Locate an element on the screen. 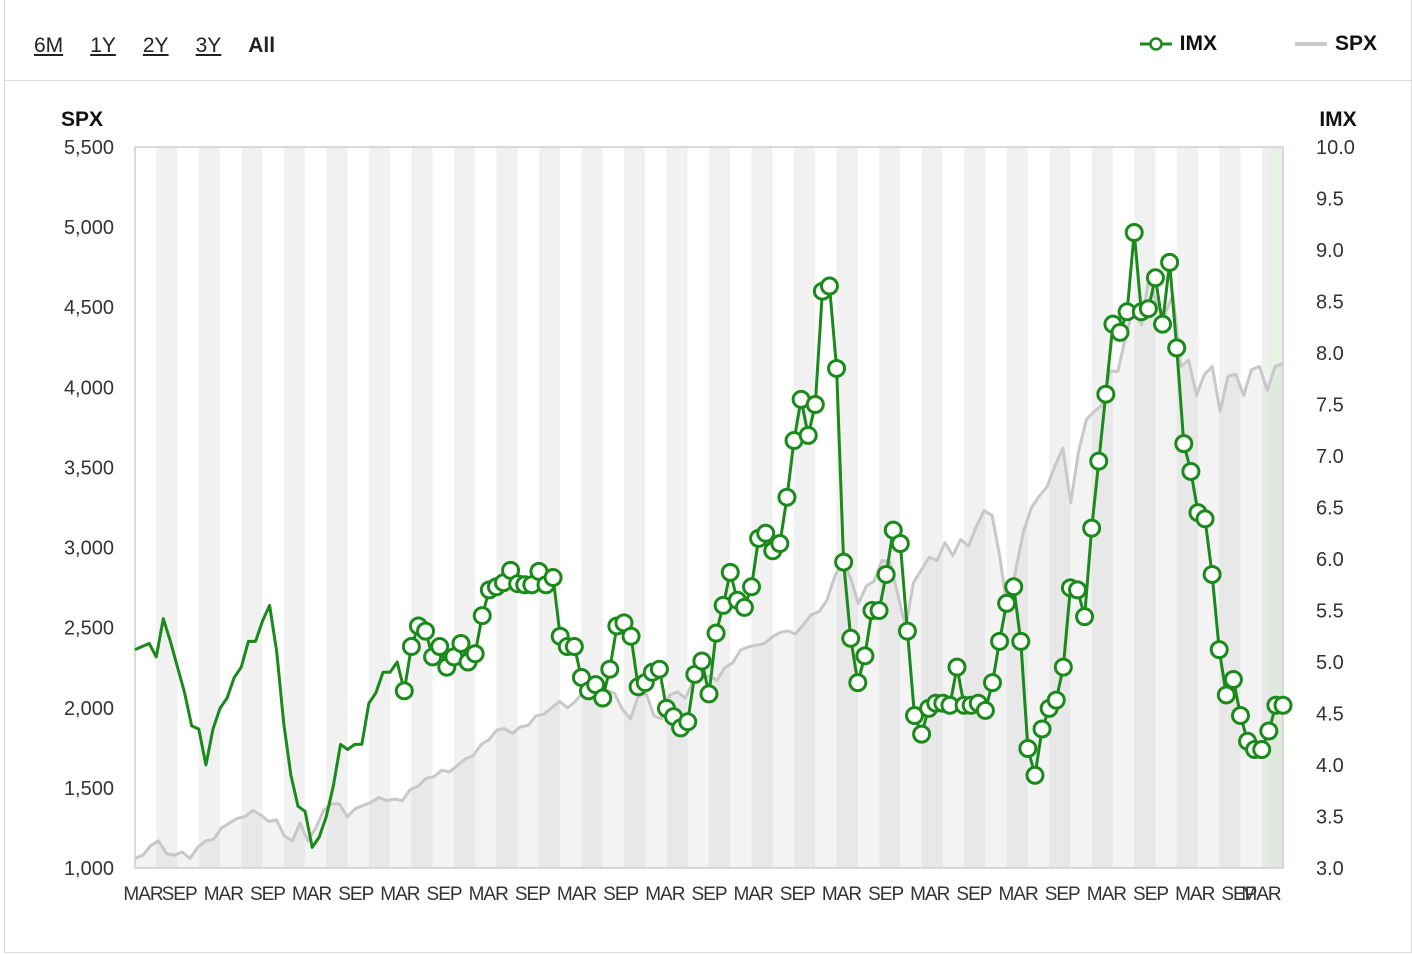  range-6m-button: 6M is located at coordinates (49, 45).